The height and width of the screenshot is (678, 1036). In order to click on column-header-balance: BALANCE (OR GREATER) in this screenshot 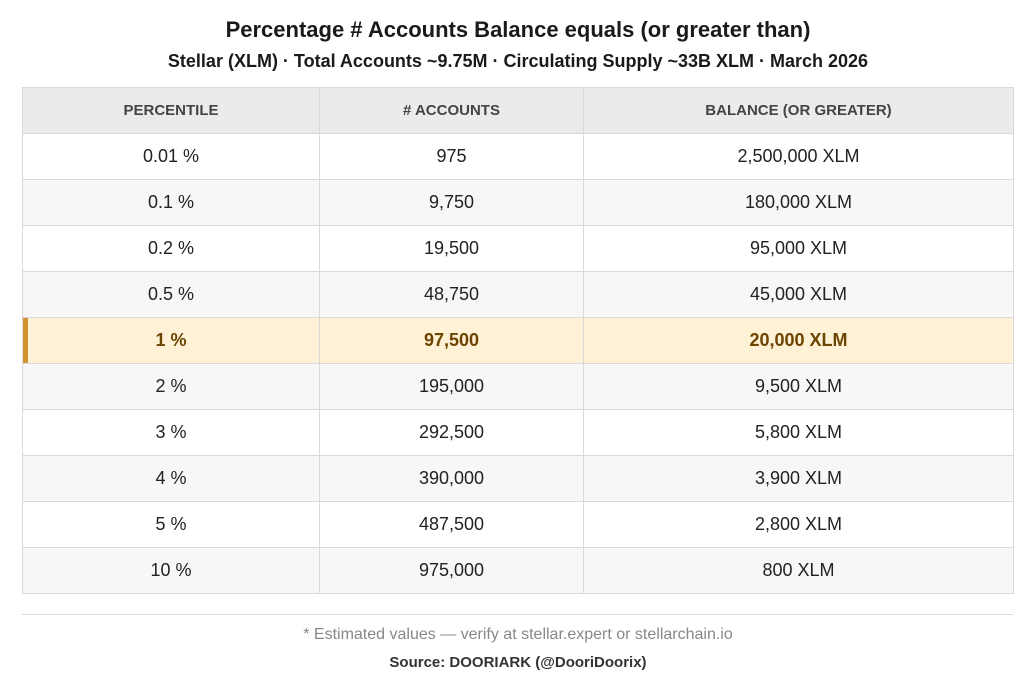, I will do `click(798, 110)`.